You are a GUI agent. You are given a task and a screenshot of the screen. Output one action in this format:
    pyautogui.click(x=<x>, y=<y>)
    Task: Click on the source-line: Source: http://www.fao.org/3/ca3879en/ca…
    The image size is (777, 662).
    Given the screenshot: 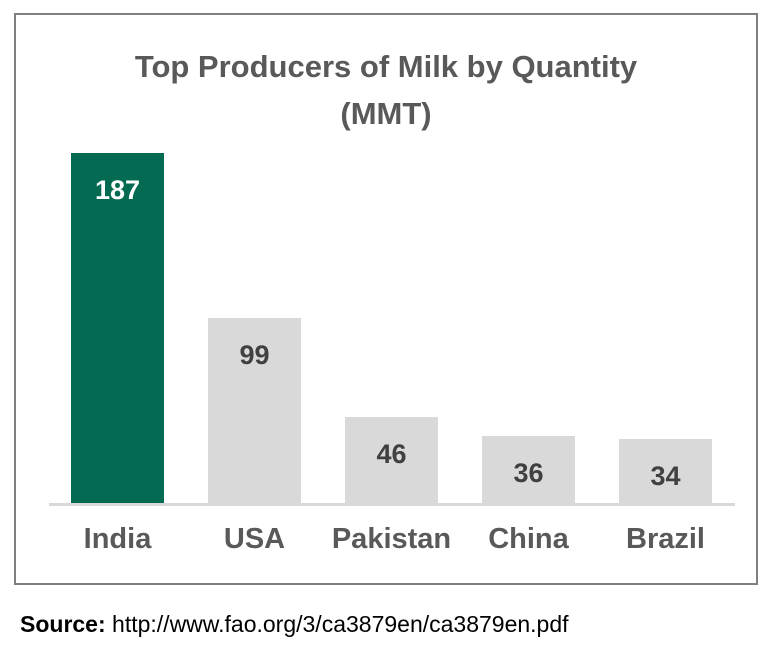 What is the action you would take?
    pyautogui.click(x=294, y=624)
    